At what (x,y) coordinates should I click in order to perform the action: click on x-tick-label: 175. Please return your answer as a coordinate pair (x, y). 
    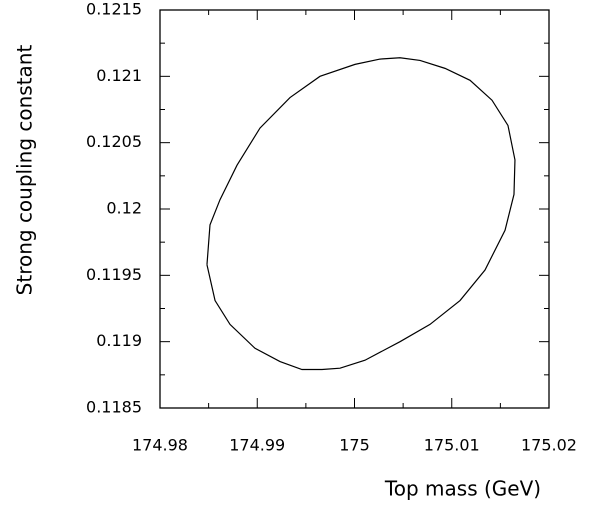
    Looking at the image, I should click on (354, 445).